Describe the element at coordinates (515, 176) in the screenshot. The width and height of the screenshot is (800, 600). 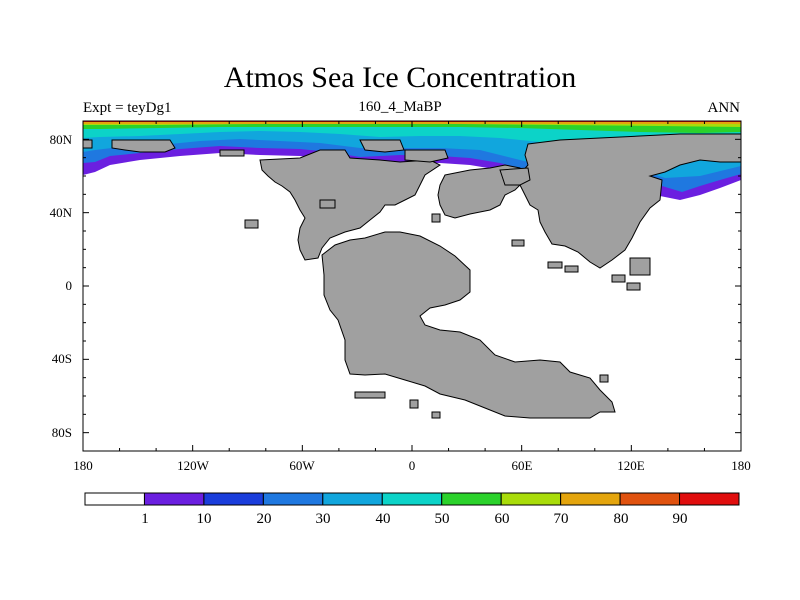
I see `land-scandinavia` at that location.